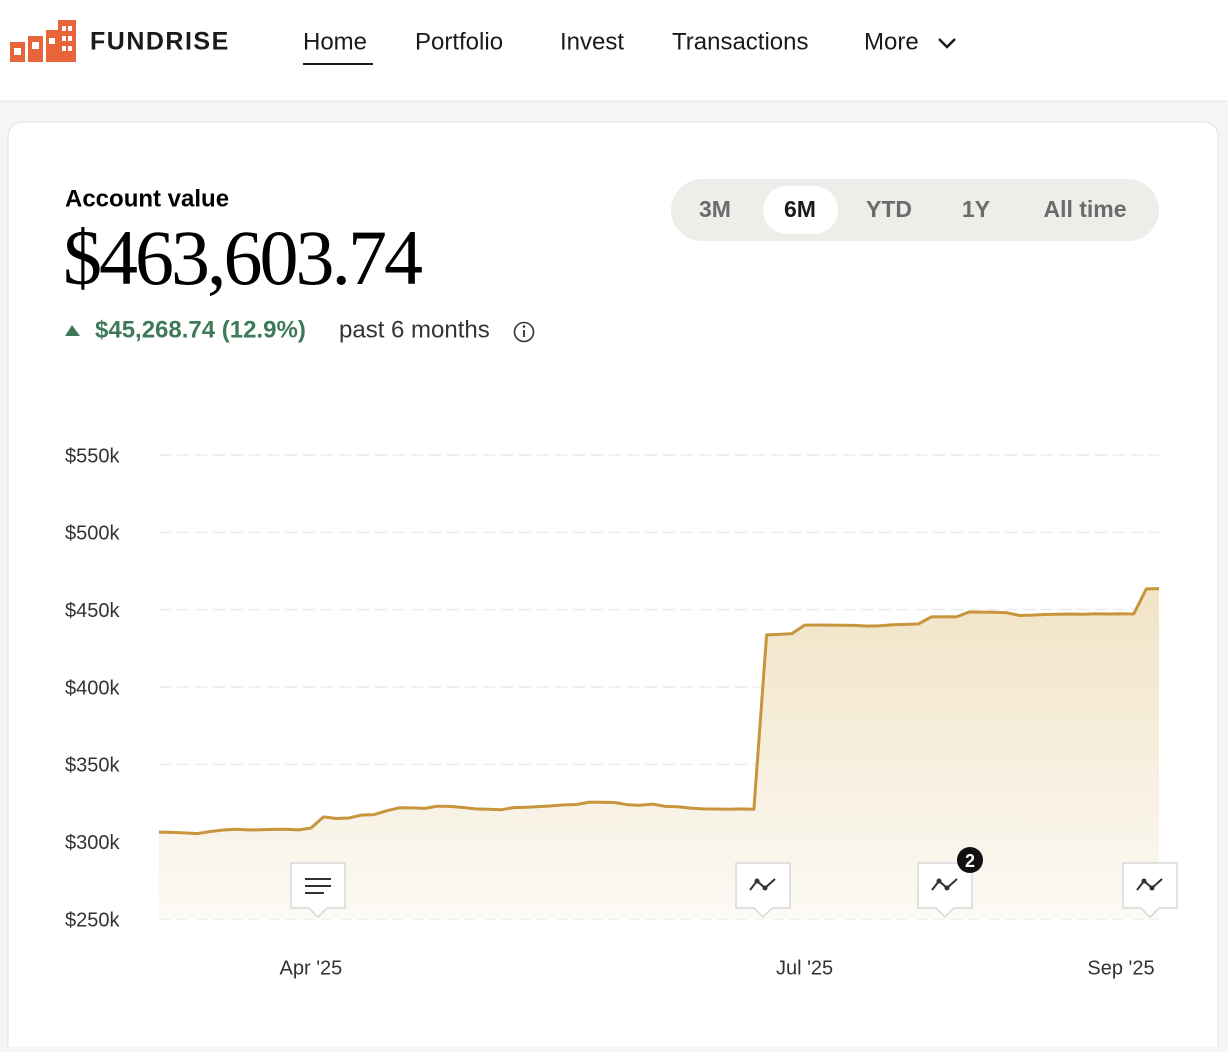  I want to click on badge, so click(970, 860).